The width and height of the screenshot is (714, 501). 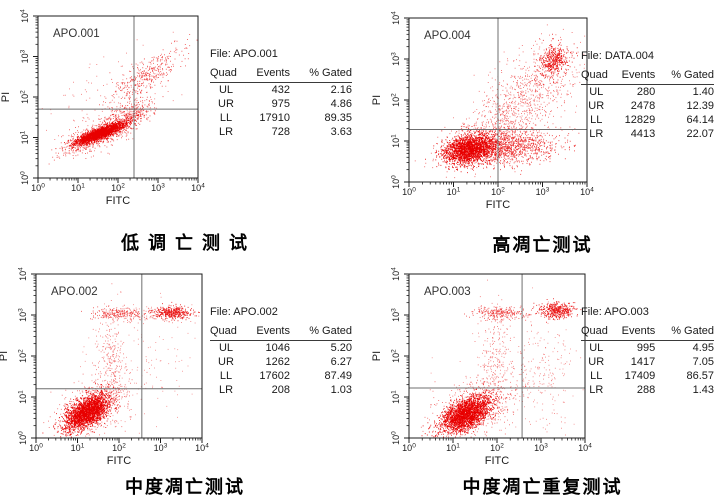 I want to click on plot-id-label: APO.001, so click(x=76, y=34).